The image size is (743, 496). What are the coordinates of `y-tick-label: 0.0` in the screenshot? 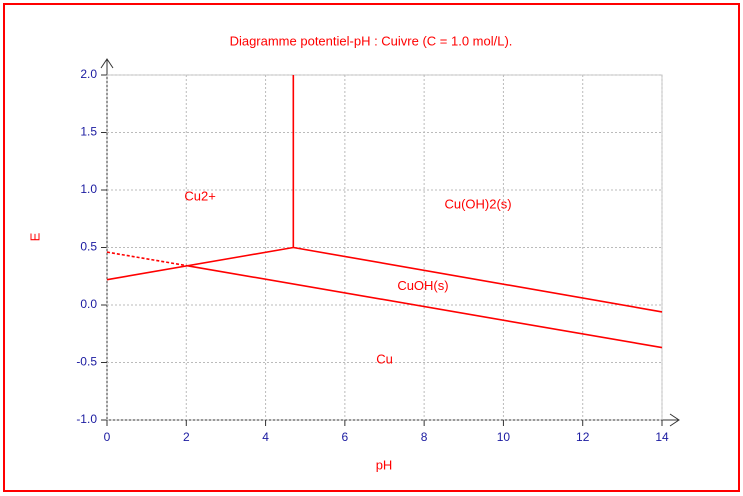 It's located at (88, 304).